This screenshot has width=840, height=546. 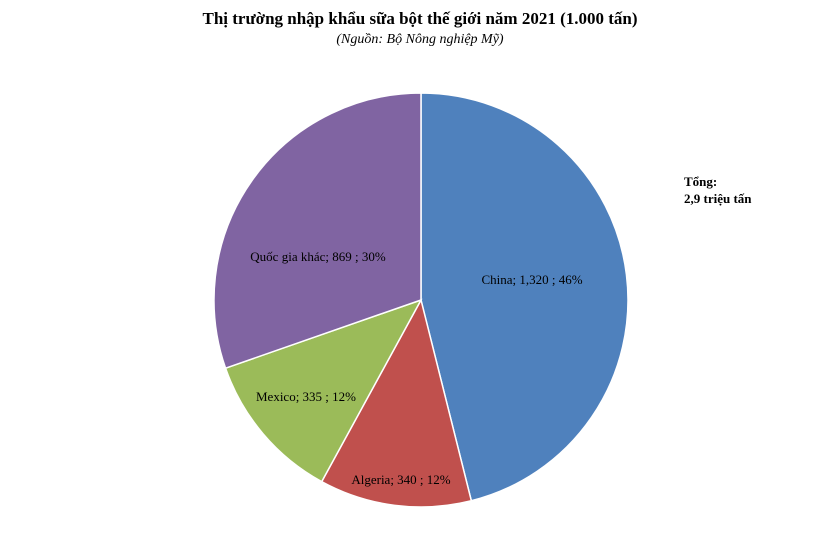 I want to click on pie-slice-label: Mexico; 335 ; 12%, so click(x=306, y=396).